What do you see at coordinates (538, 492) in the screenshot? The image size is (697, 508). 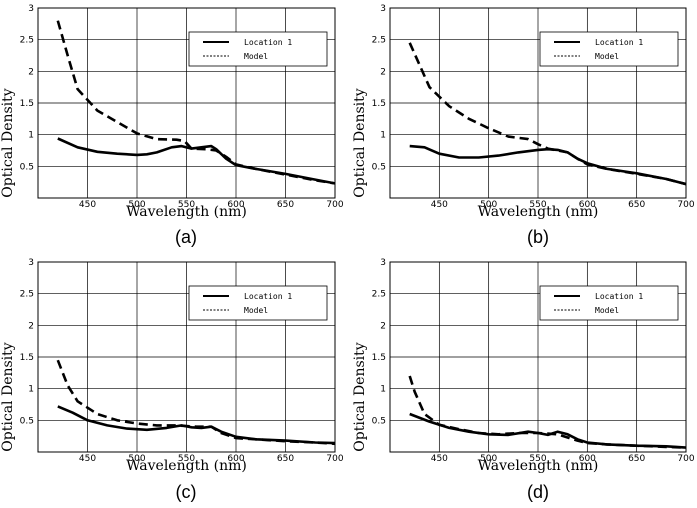 I see `panel-label: (d)` at bounding box center [538, 492].